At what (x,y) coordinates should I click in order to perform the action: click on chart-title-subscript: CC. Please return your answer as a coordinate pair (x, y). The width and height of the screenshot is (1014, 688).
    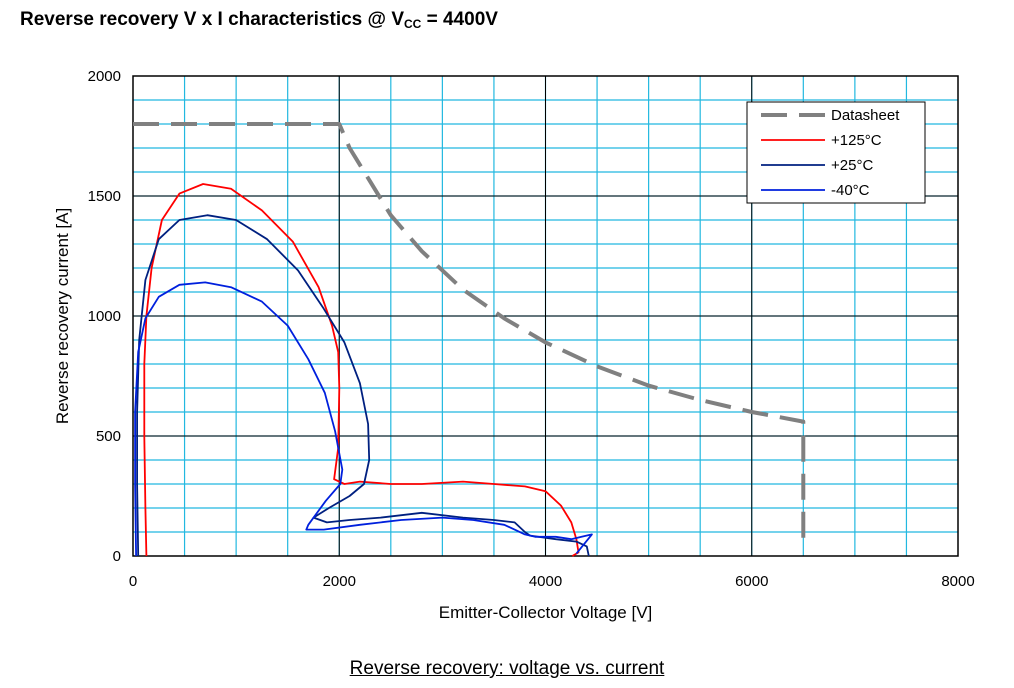
    Looking at the image, I should click on (413, 24).